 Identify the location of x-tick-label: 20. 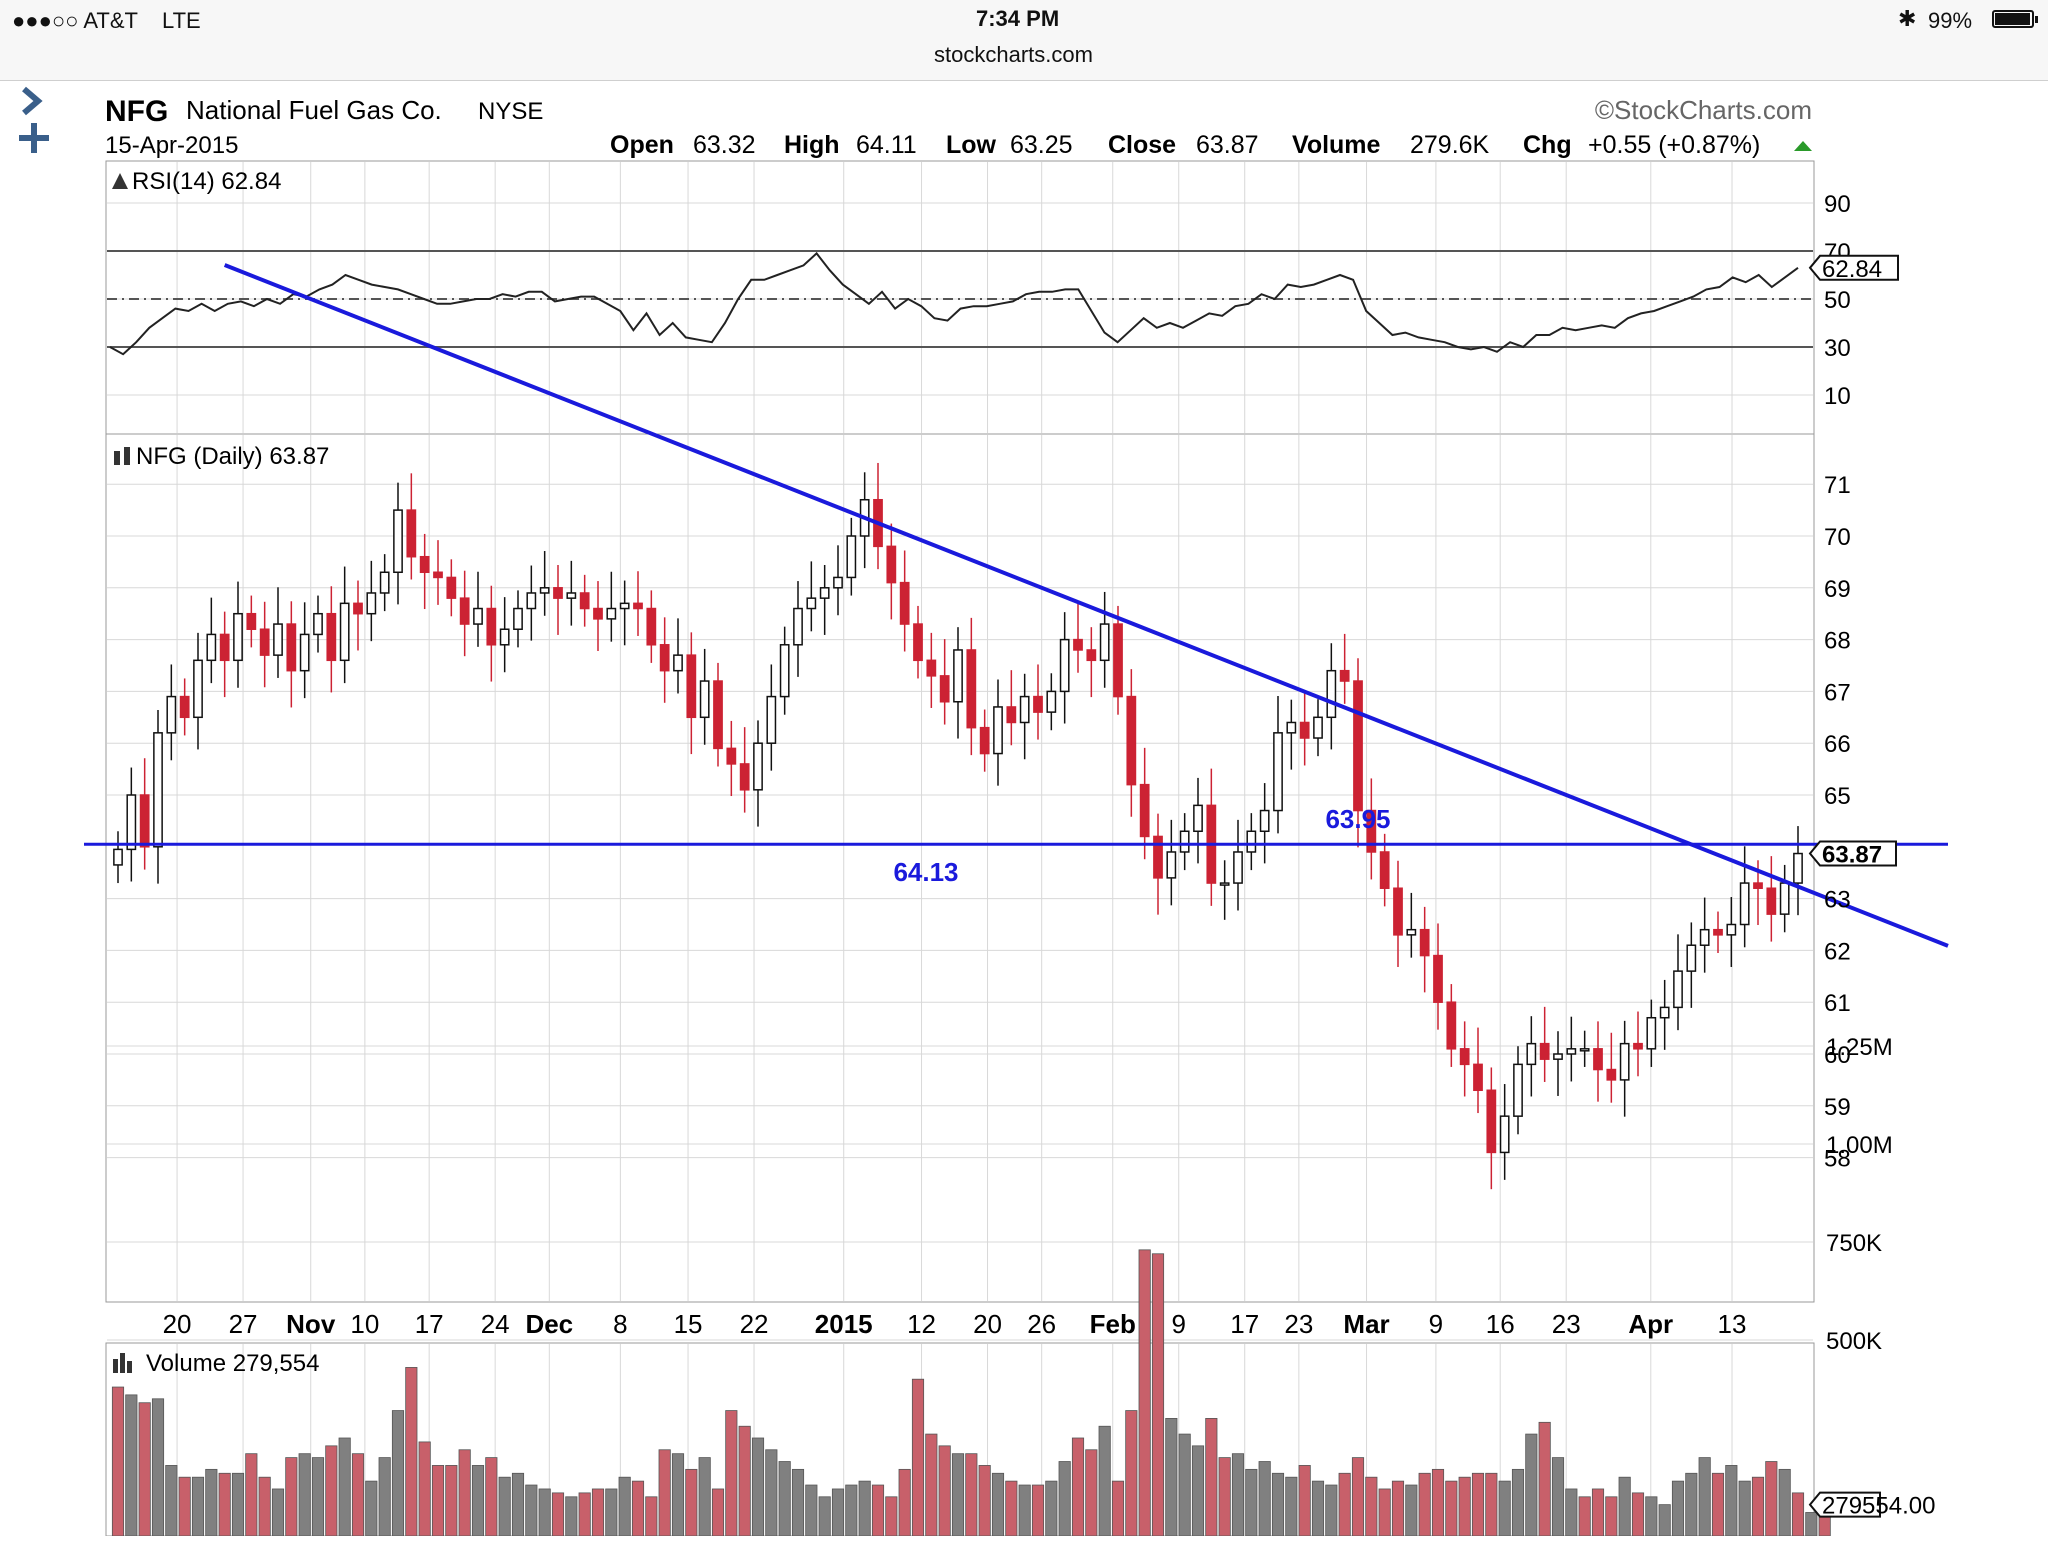
(177, 1324).